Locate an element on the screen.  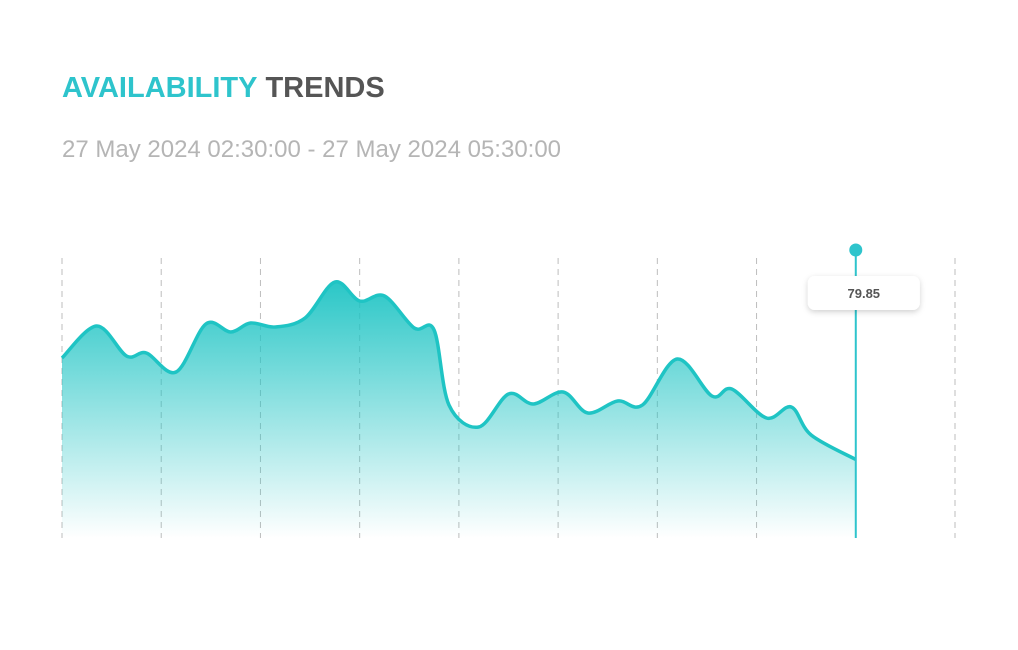
tooltip-value: 79.85 is located at coordinates (864, 293).